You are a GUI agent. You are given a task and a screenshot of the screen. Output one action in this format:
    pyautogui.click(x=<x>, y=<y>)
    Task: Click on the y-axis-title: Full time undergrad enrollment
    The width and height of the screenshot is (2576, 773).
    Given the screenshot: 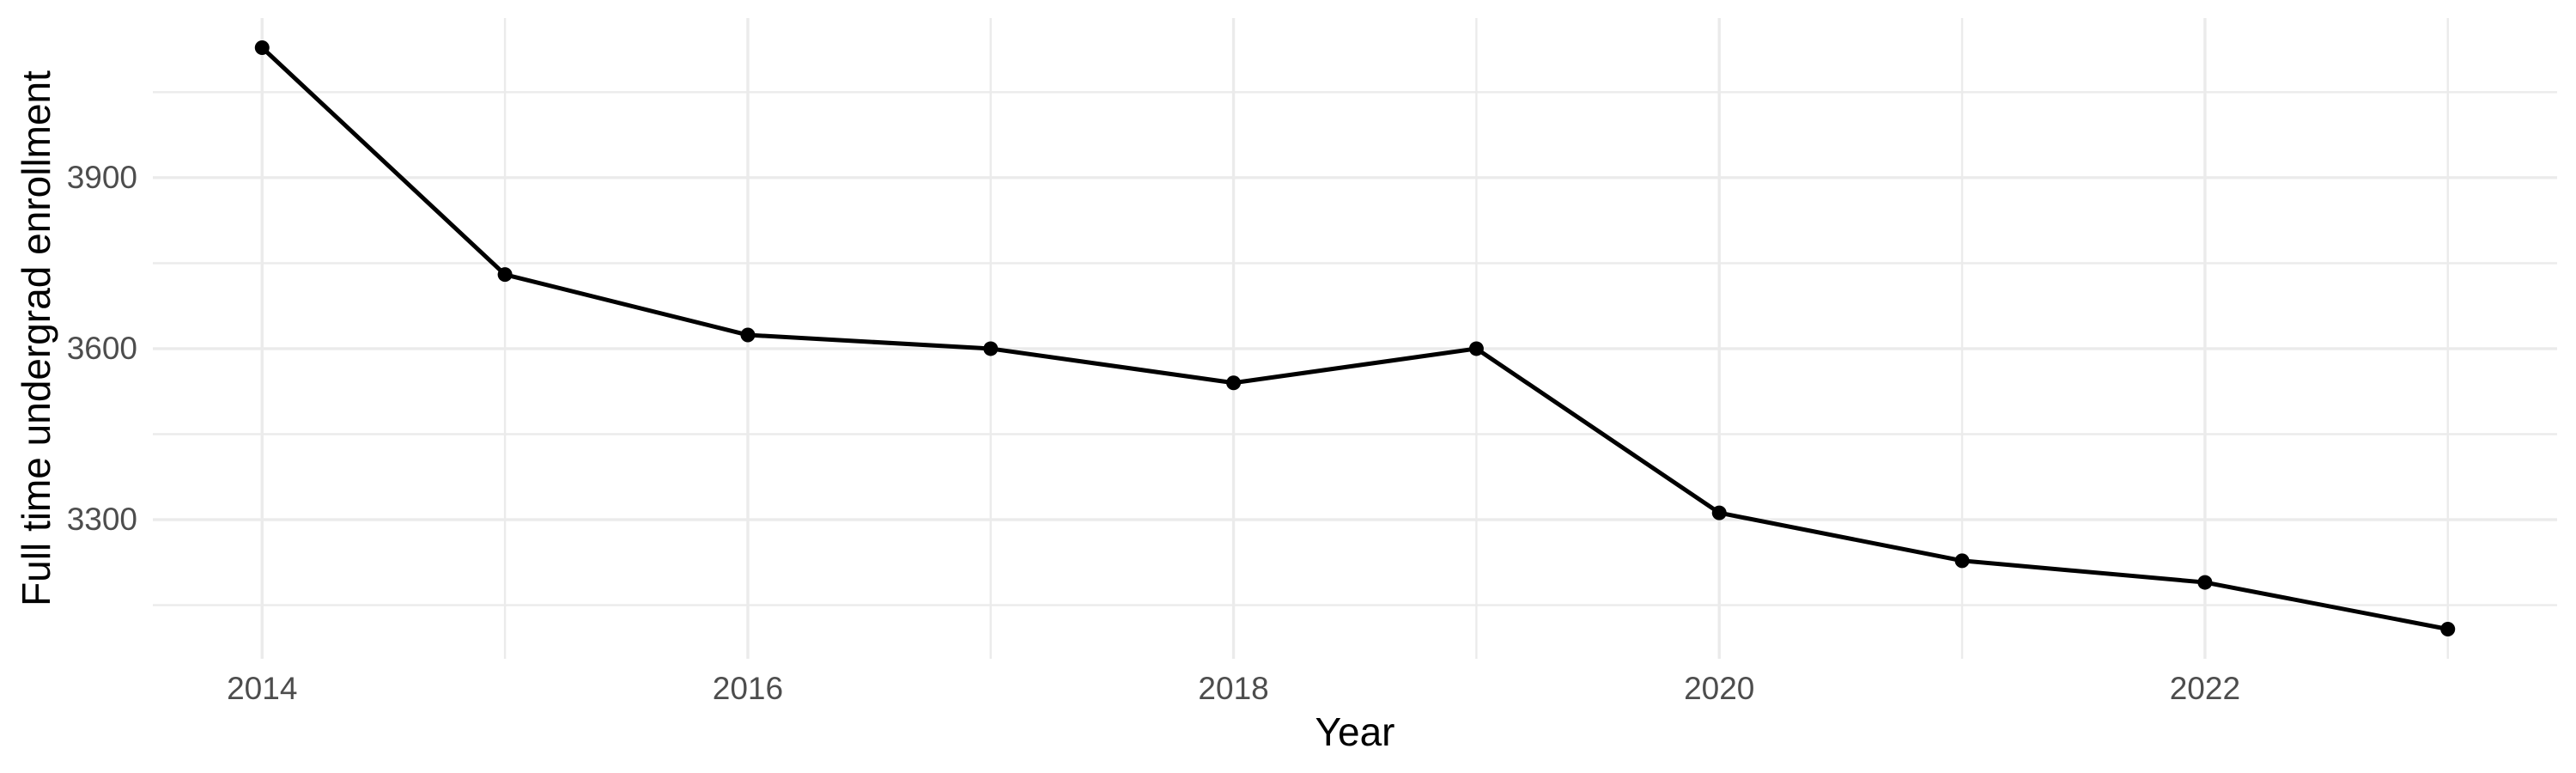 What is the action you would take?
    pyautogui.click(x=36, y=338)
    